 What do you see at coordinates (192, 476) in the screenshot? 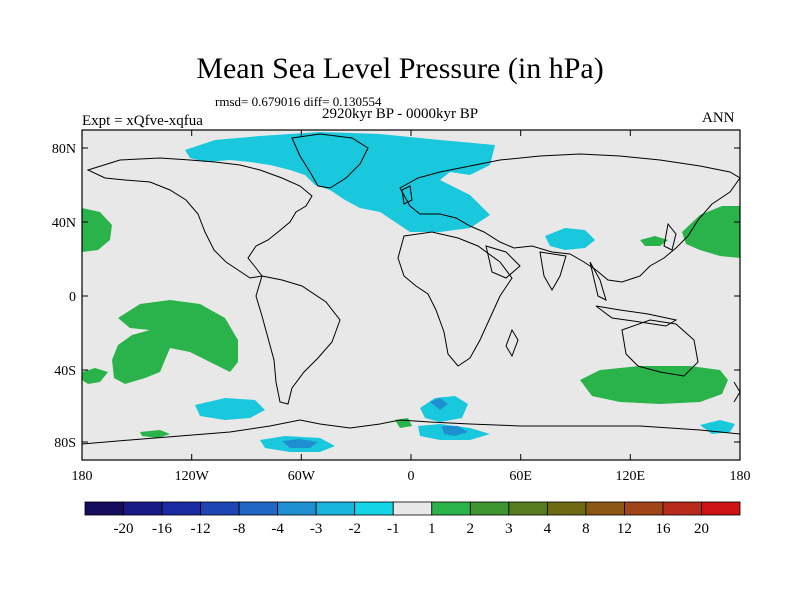
I see `lon-label-120w: 120W` at bounding box center [192, 476].